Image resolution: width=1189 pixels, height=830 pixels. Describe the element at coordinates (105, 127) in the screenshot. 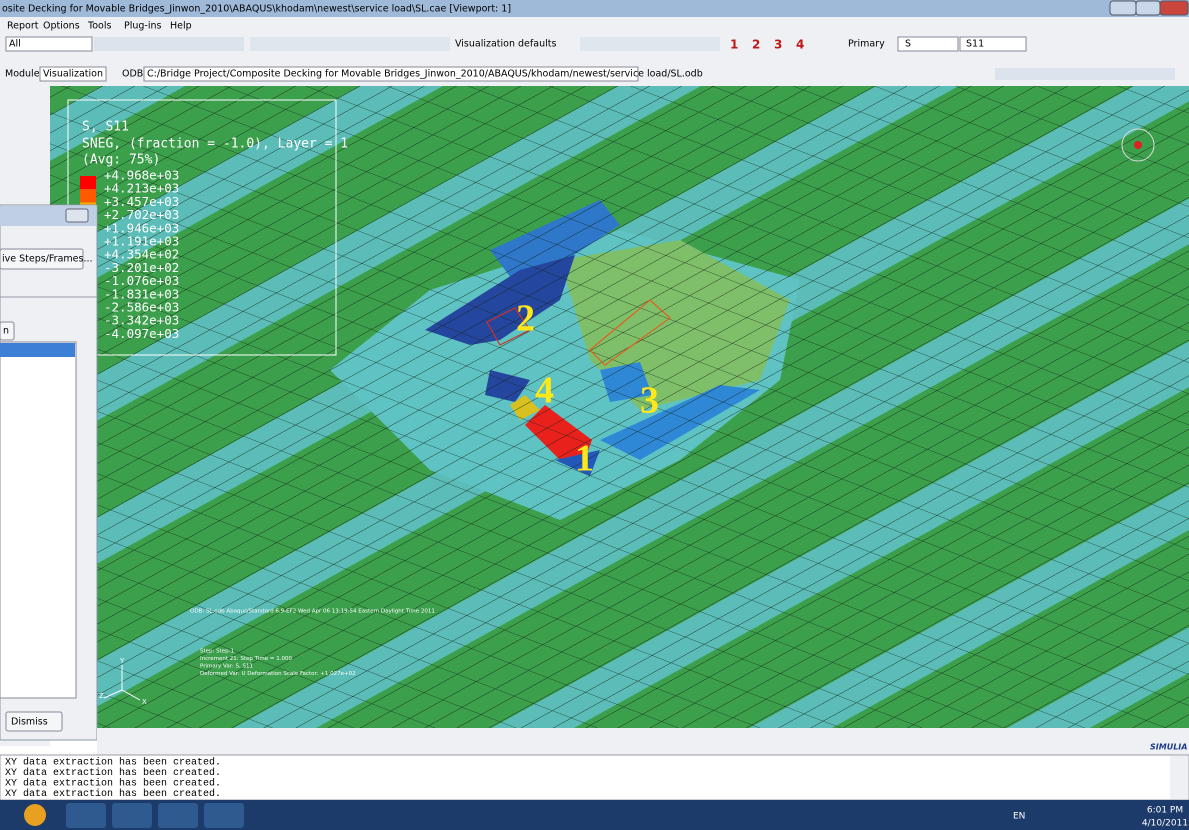

I see `legend-title: S, S11` at that location.